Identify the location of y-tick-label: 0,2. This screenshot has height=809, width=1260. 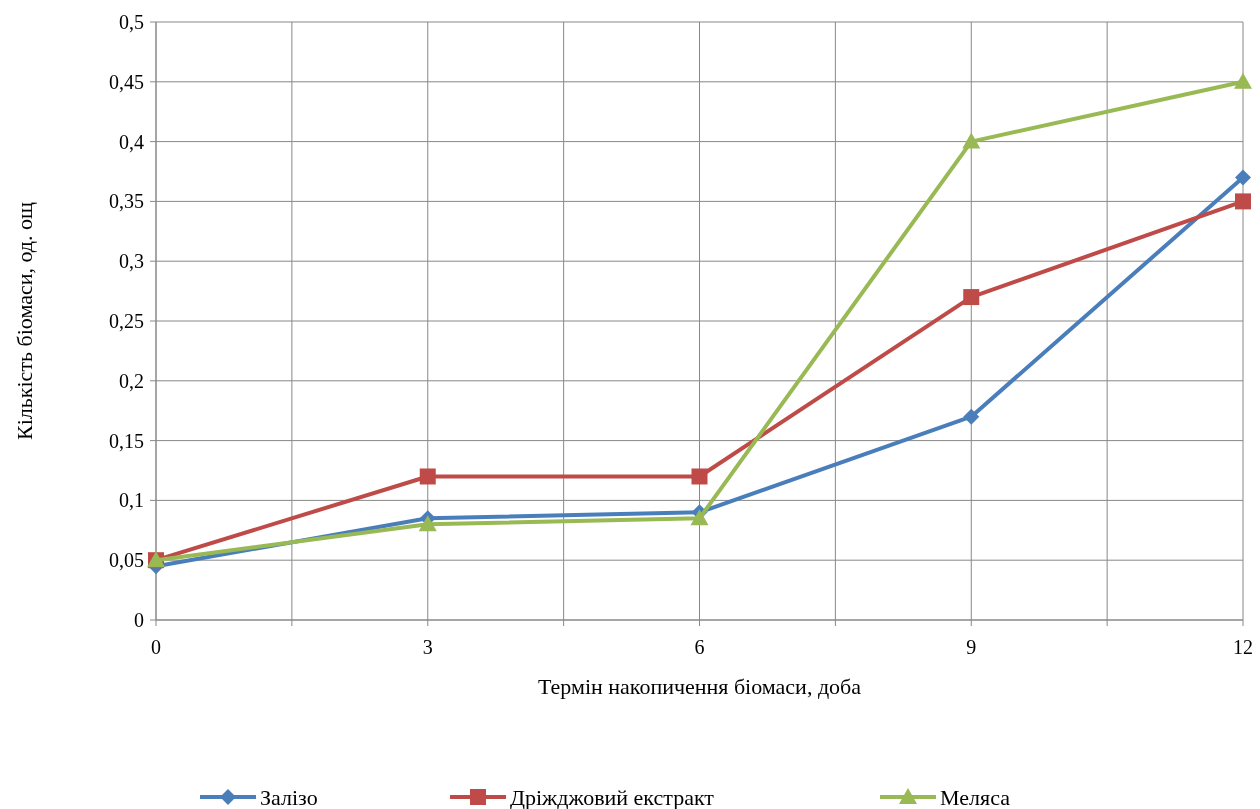
(131, 380).